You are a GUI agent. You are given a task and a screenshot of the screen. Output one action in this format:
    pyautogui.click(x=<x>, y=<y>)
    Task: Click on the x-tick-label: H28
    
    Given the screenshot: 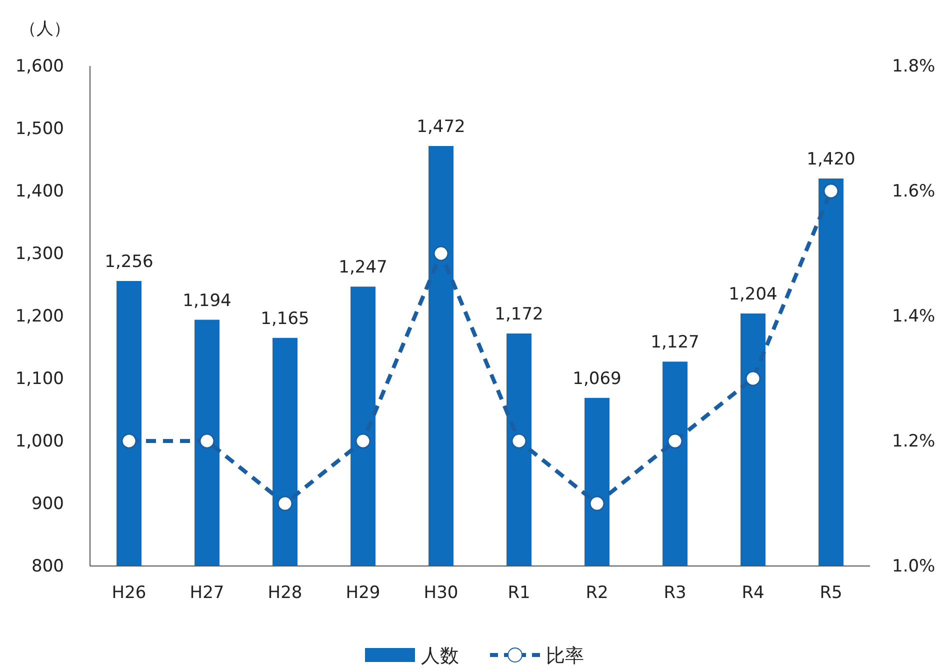 What is the action you would take?
    pyautogui.click(x=285, y=593)
    